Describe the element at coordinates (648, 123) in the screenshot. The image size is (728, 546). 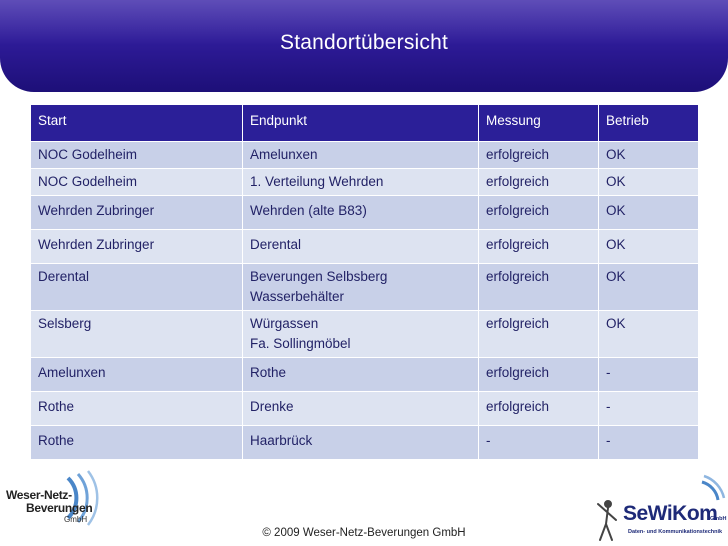
I see `header-betrieb: Betrieb` at that location.